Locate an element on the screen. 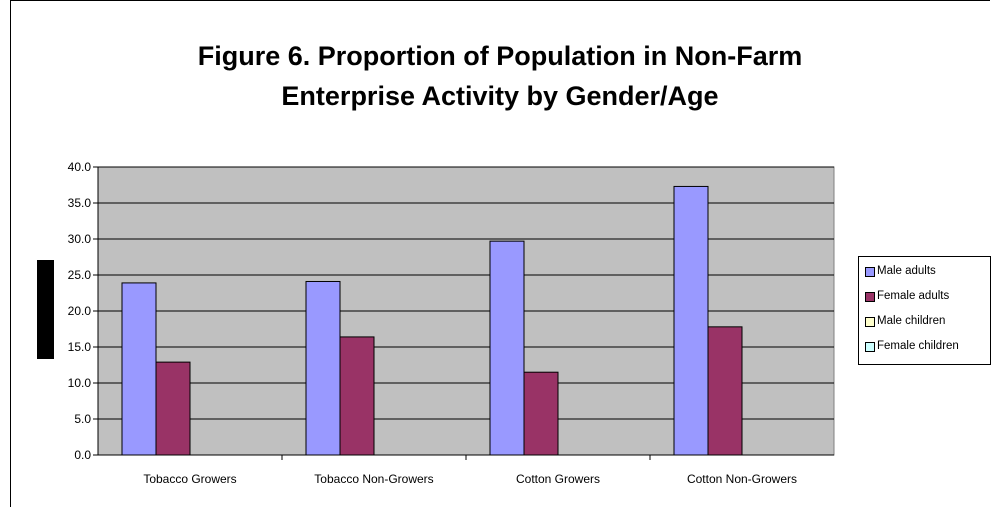 The image size is (991, 508). y-tick-label: 40.0 is located at coordinates (80, 167).